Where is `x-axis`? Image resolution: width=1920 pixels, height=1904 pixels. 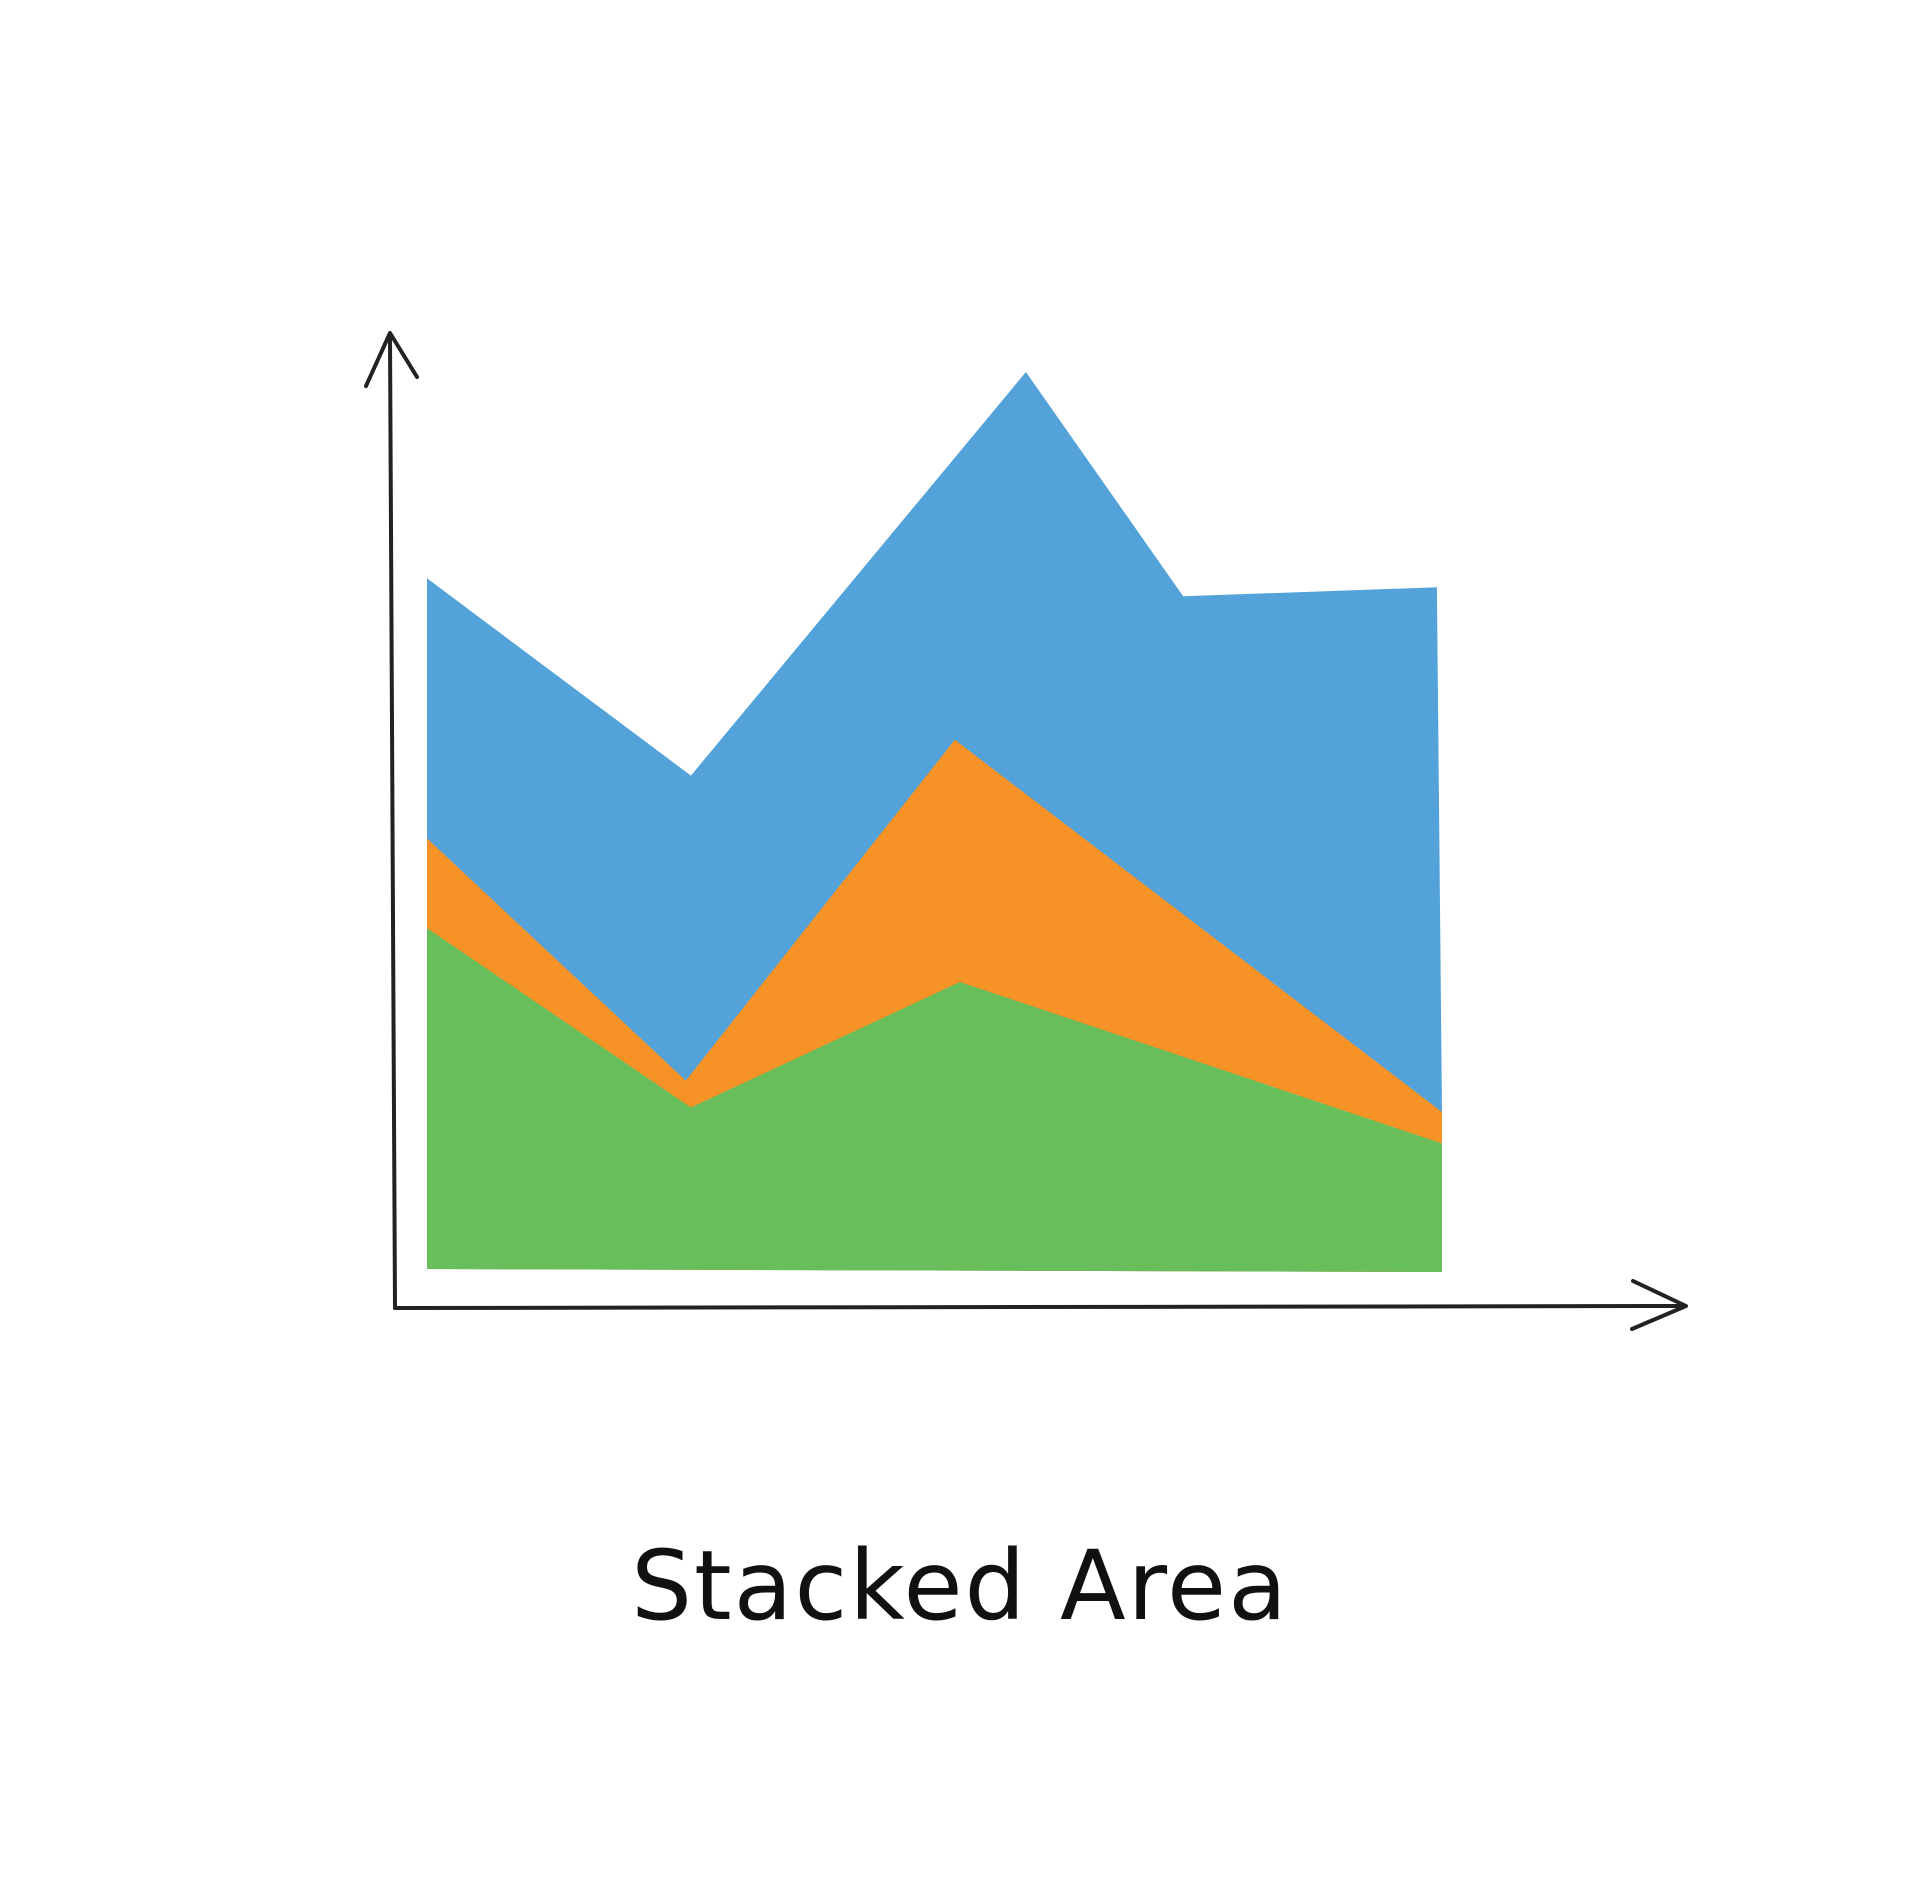 x-axis is located at coordinates (1038, 1307).